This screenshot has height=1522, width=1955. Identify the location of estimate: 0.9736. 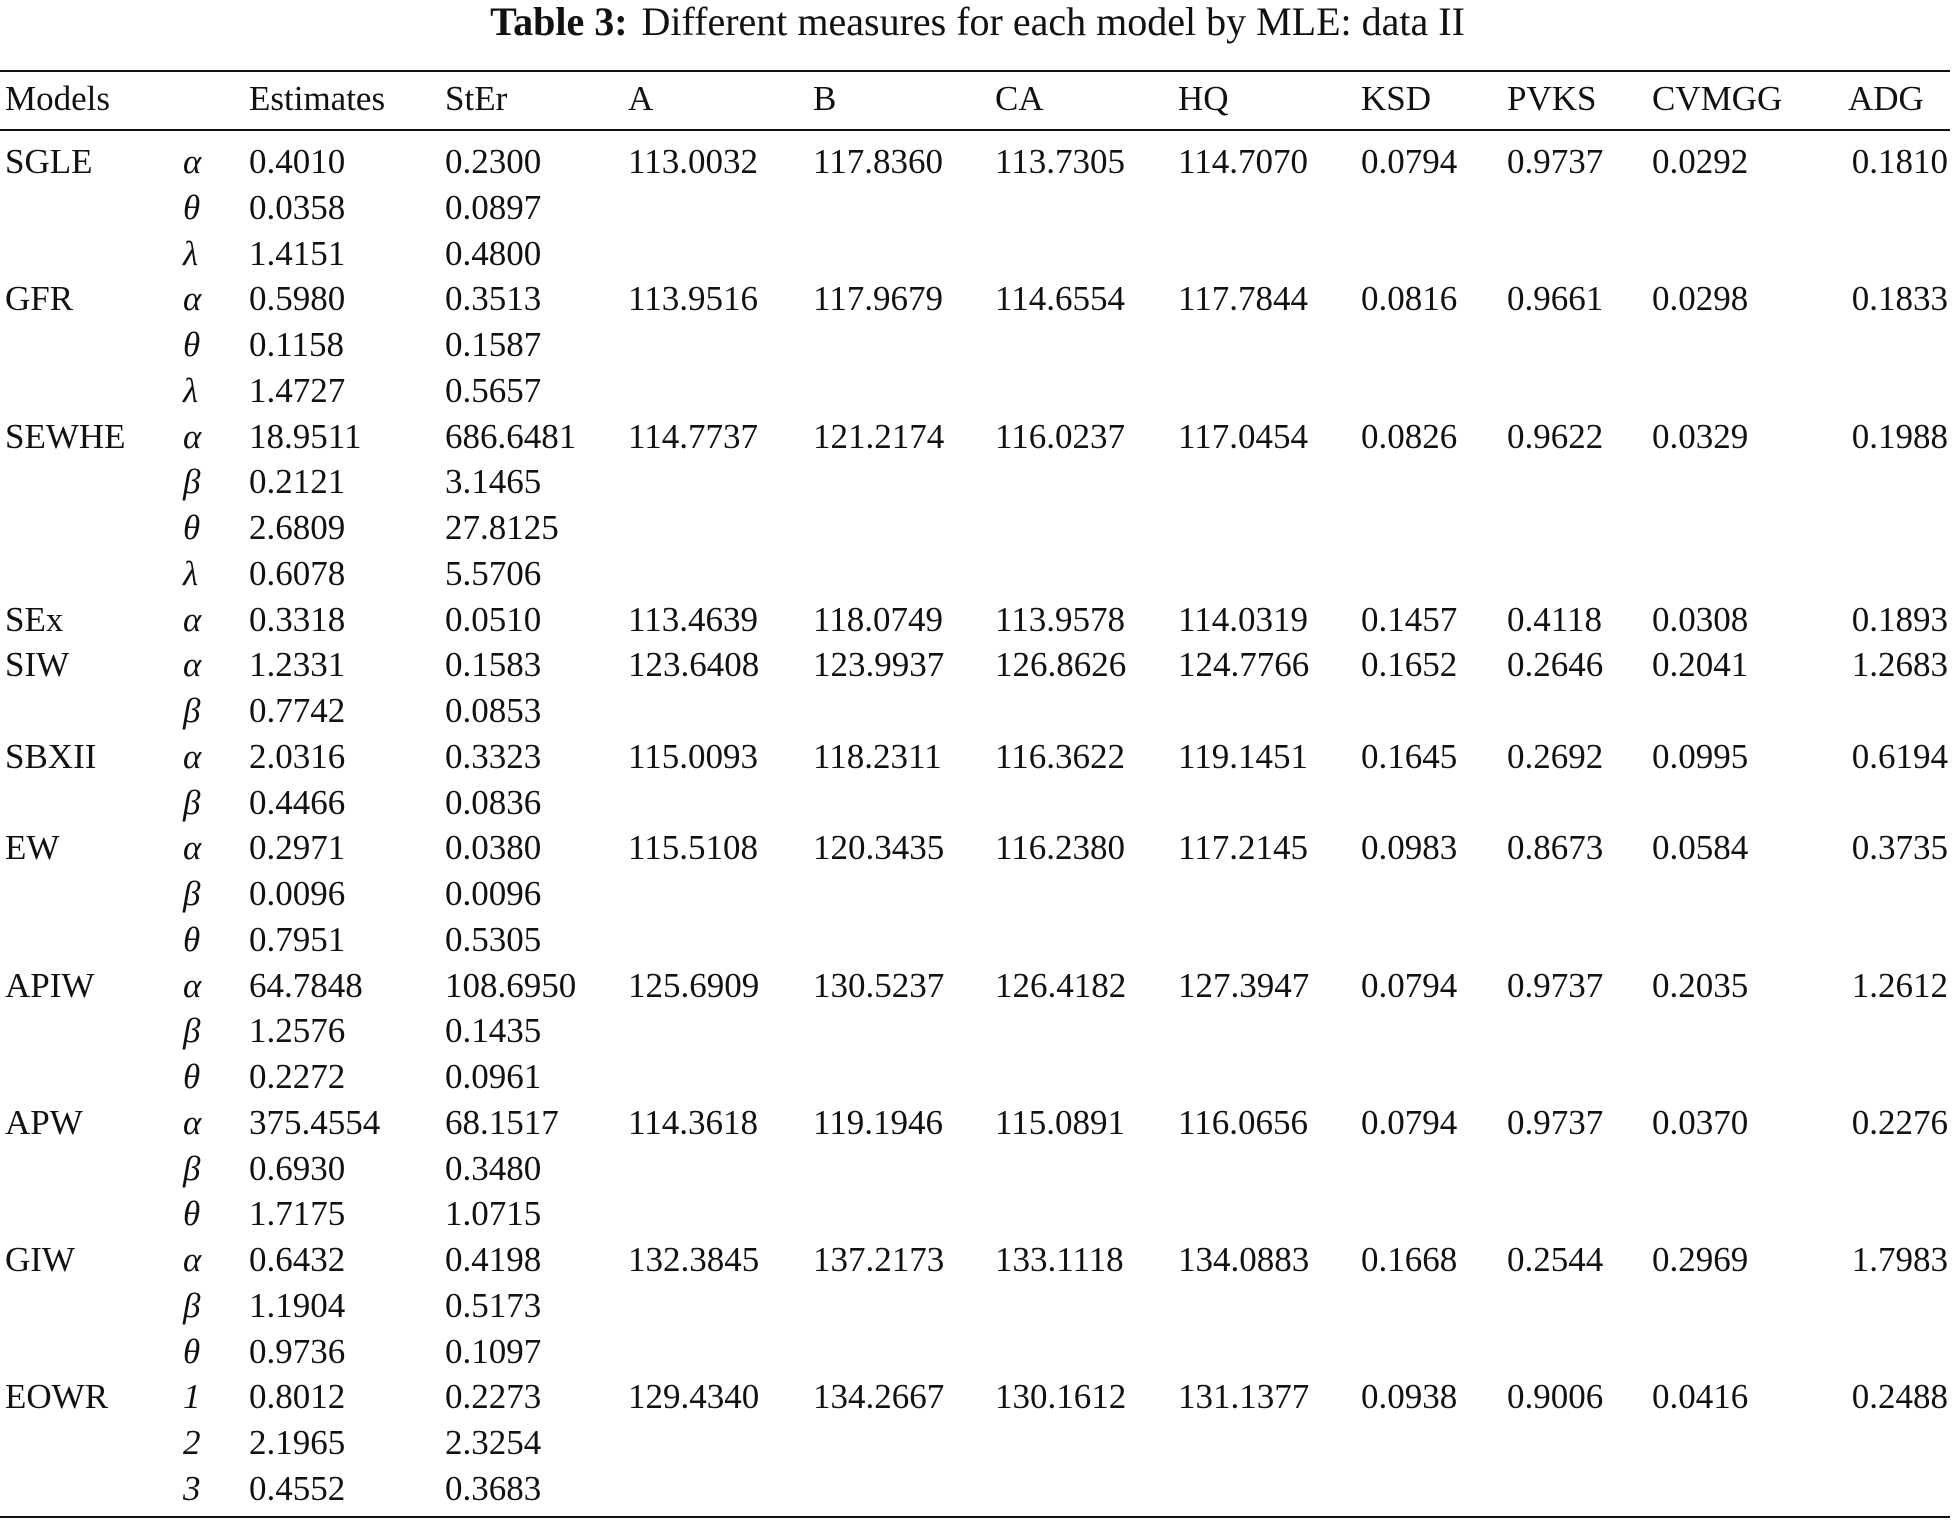
(297, 1351).